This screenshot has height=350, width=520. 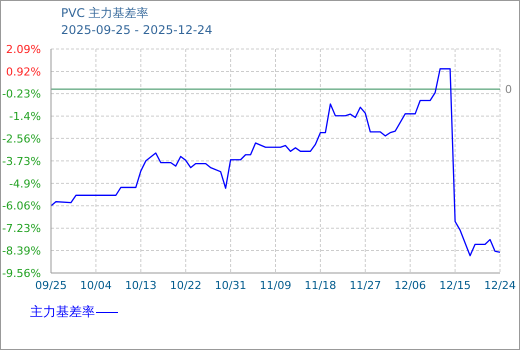 What do you see at coordinates (365, 285) in the screenshot?
I see `x-tick-label: 11/27` at bounding box center [365, 285].